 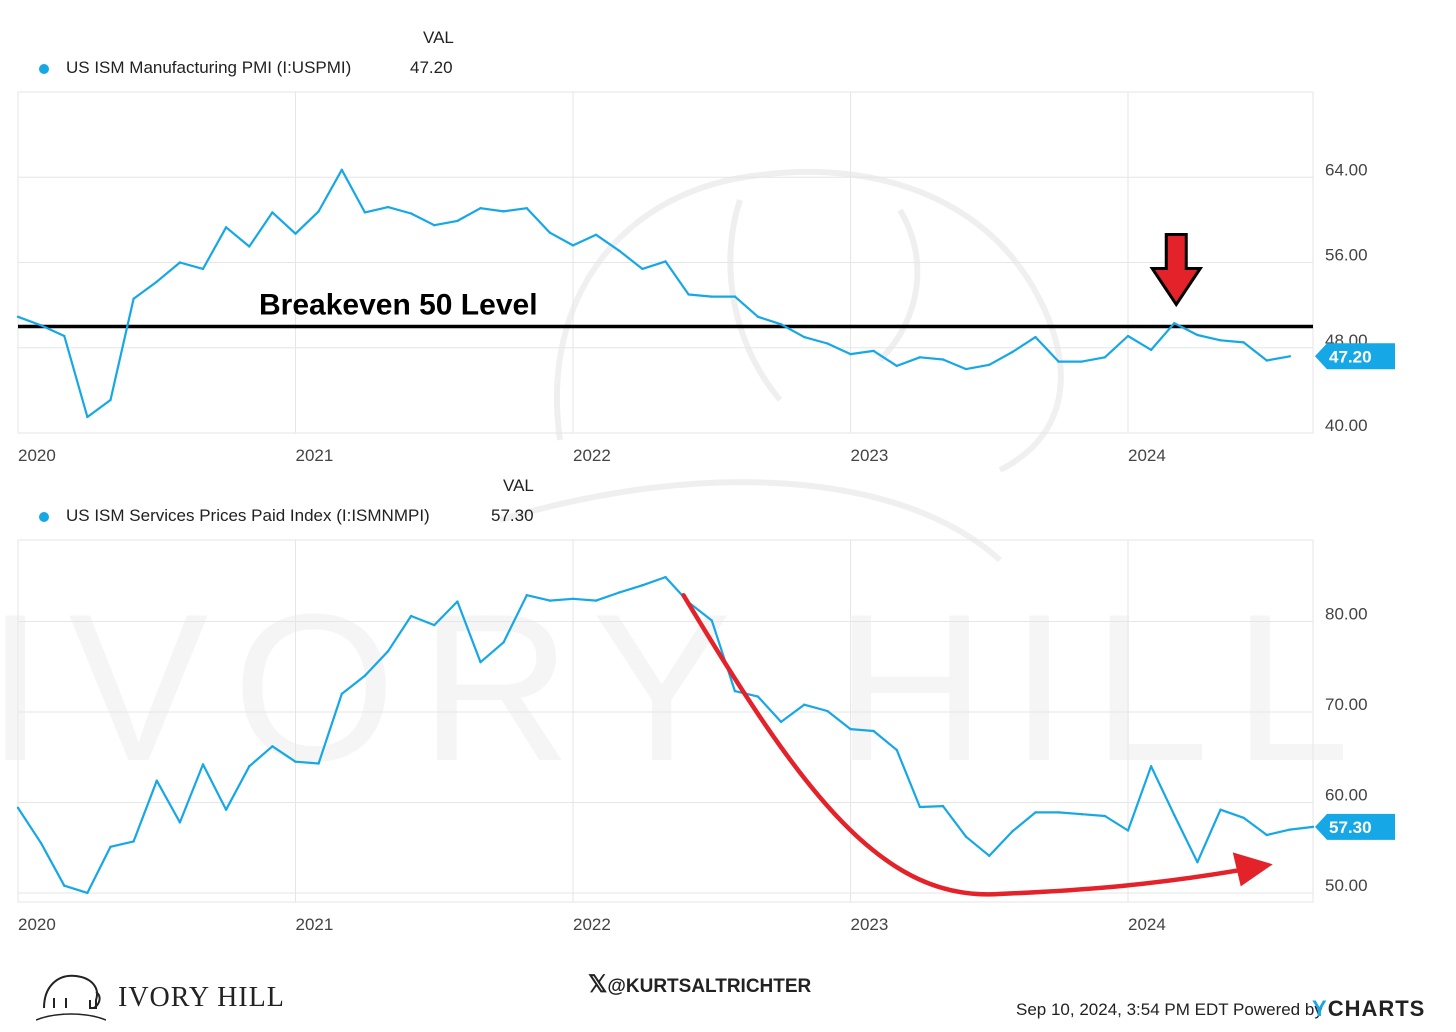 What do you see at coordinates (1355, 826) in the screenshot?
I see `last-value-tag` at bounding box center [1355, 826].